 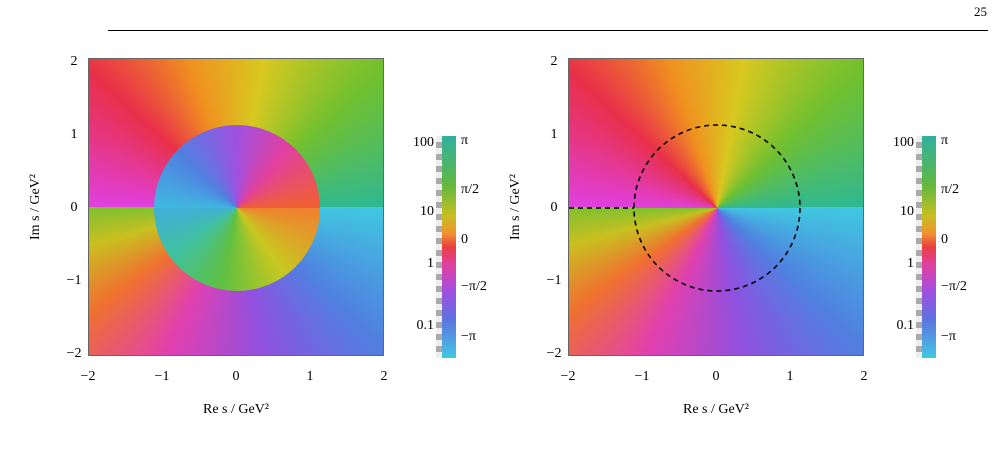 What do you see at coordinates (980, 11) in the screenshot?
I see `page-number: 25` at bounding box center [980, 11].